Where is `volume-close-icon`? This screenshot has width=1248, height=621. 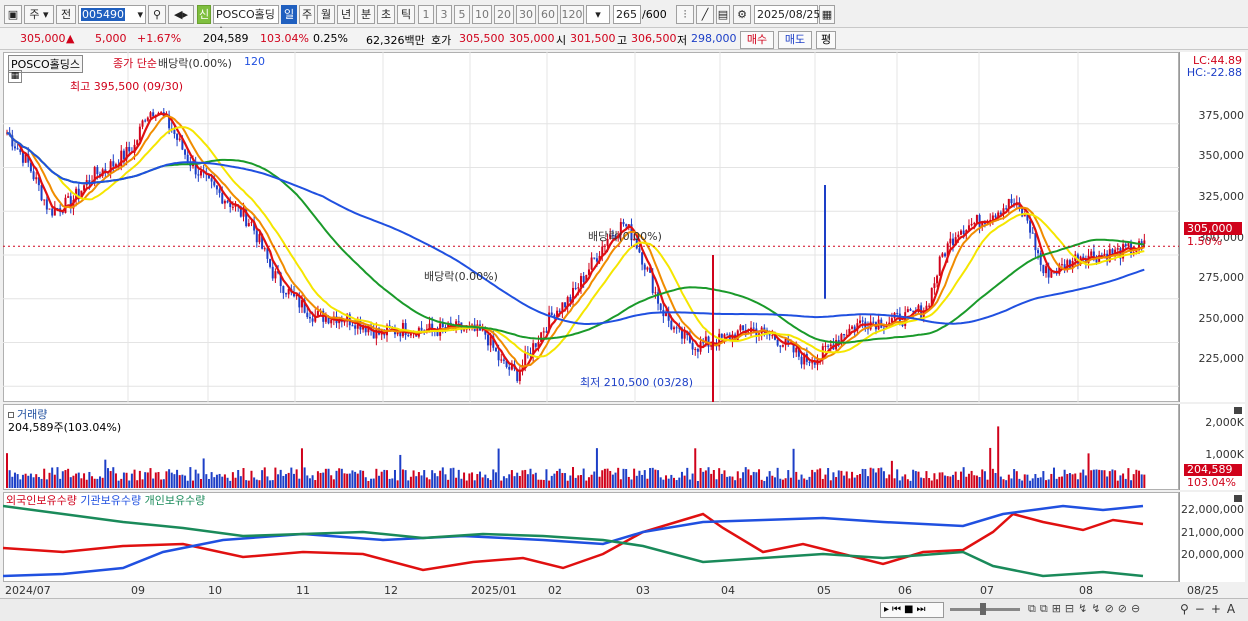 volume-close-icon is located at coordinates (1238, 410).